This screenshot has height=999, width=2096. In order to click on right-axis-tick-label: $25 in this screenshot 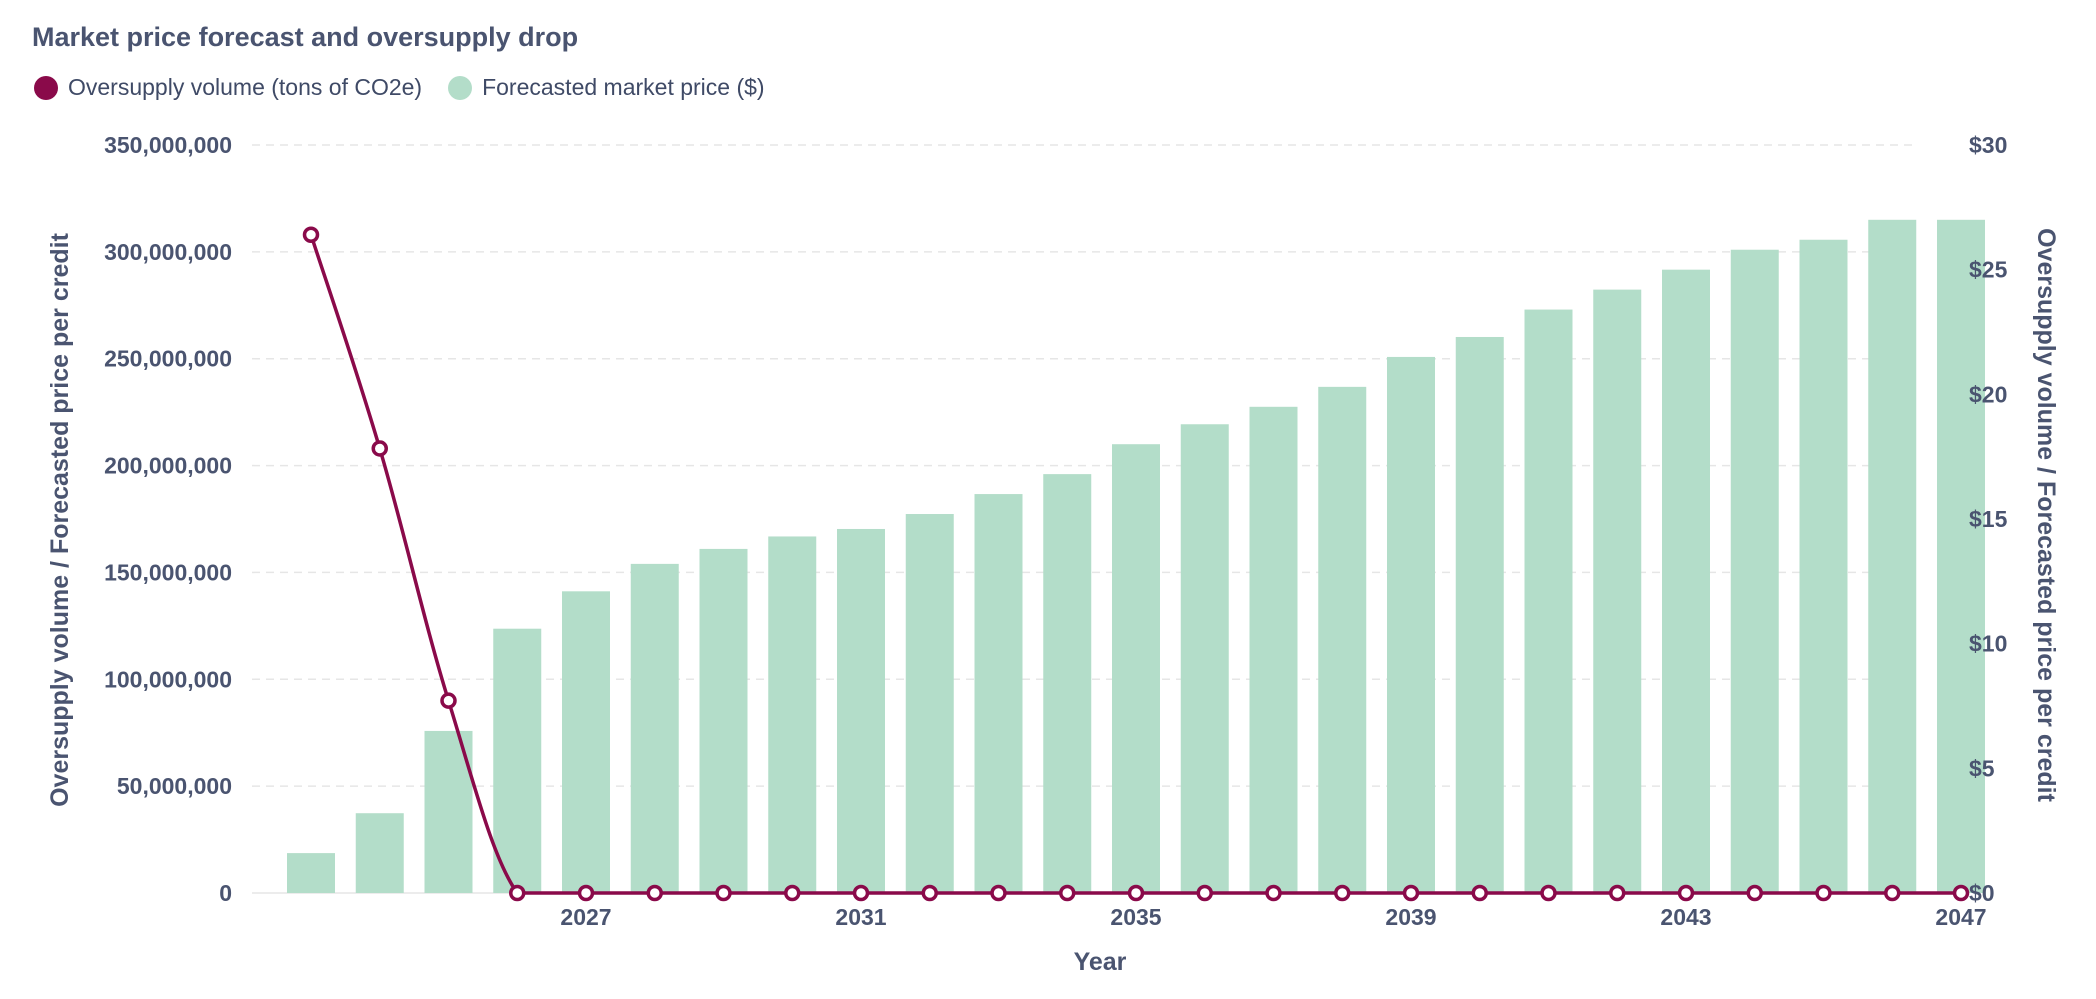, I will do `click(1988, 270)`.